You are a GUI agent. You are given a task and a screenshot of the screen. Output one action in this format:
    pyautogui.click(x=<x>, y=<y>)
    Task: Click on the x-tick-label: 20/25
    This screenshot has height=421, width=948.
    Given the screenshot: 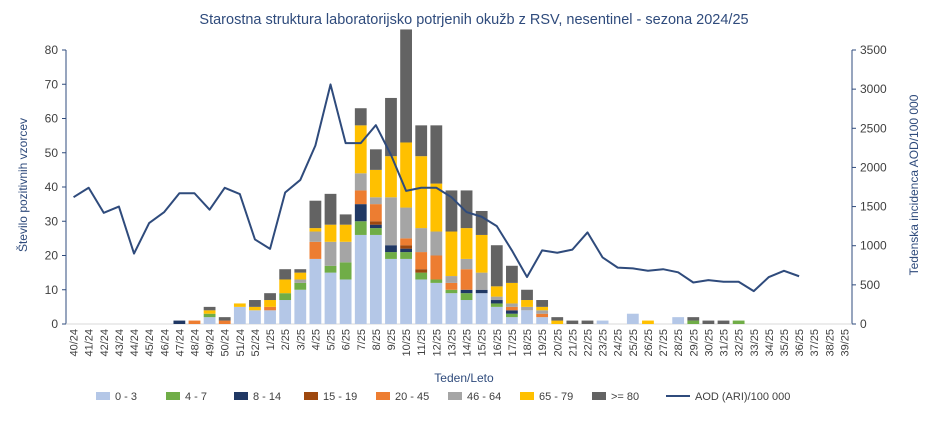 What is the action you would take?
    pyautogui.click(x=558, y=343)
    